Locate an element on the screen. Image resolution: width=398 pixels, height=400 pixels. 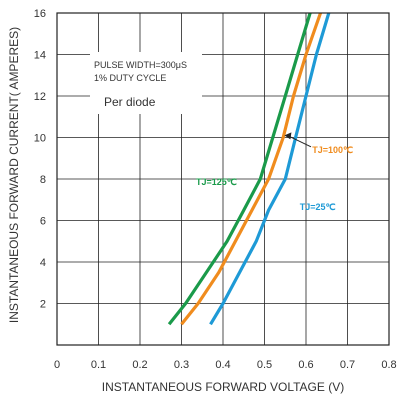
x-axis-title: INSTANTANEOUS FORWARD VOLTAGE (V) is located at coordinates (223, 387).